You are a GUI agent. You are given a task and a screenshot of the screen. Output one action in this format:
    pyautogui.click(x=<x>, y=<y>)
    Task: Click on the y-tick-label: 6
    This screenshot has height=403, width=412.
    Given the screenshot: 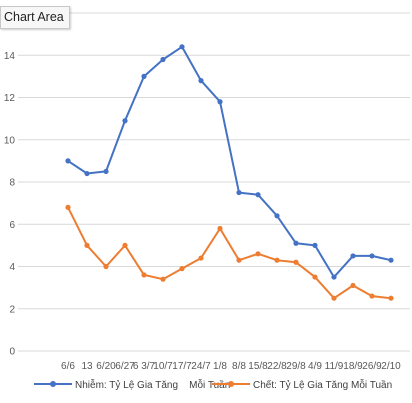 What is the action you would take?
    pyautogui.click(x=12, y=225)
    